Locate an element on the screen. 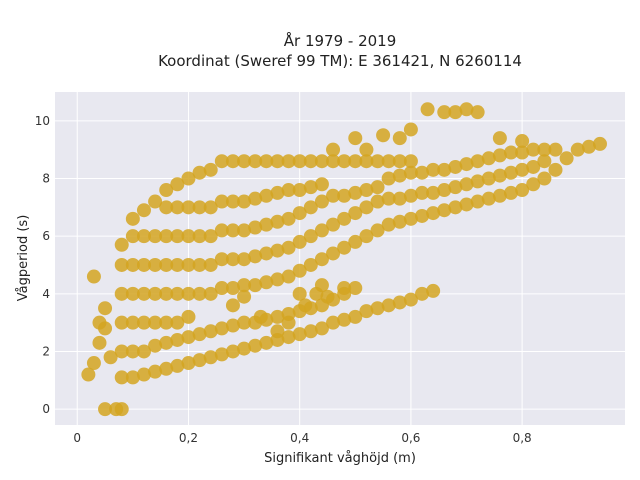  y-tick-label: 4 is located at coordinates (46, 294).